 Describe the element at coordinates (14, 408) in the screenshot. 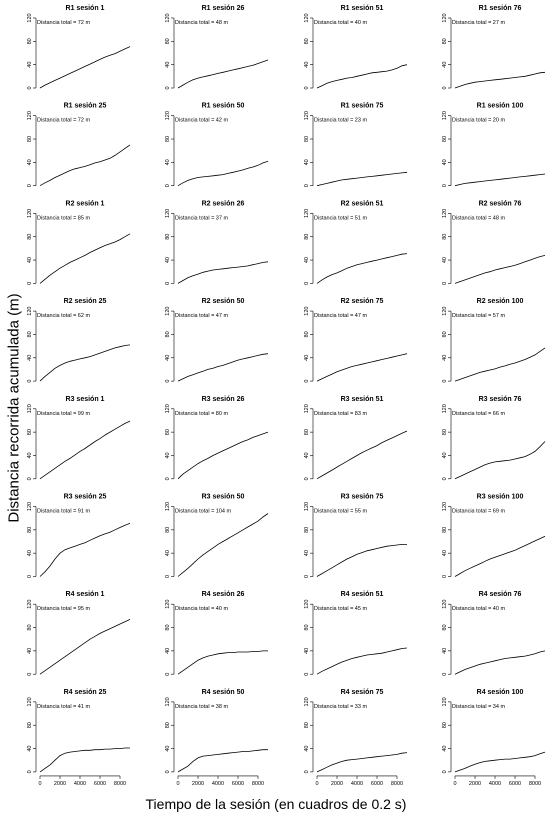

I see `y-axis-label: Distancia recorrida acumulada (m)` at that location.